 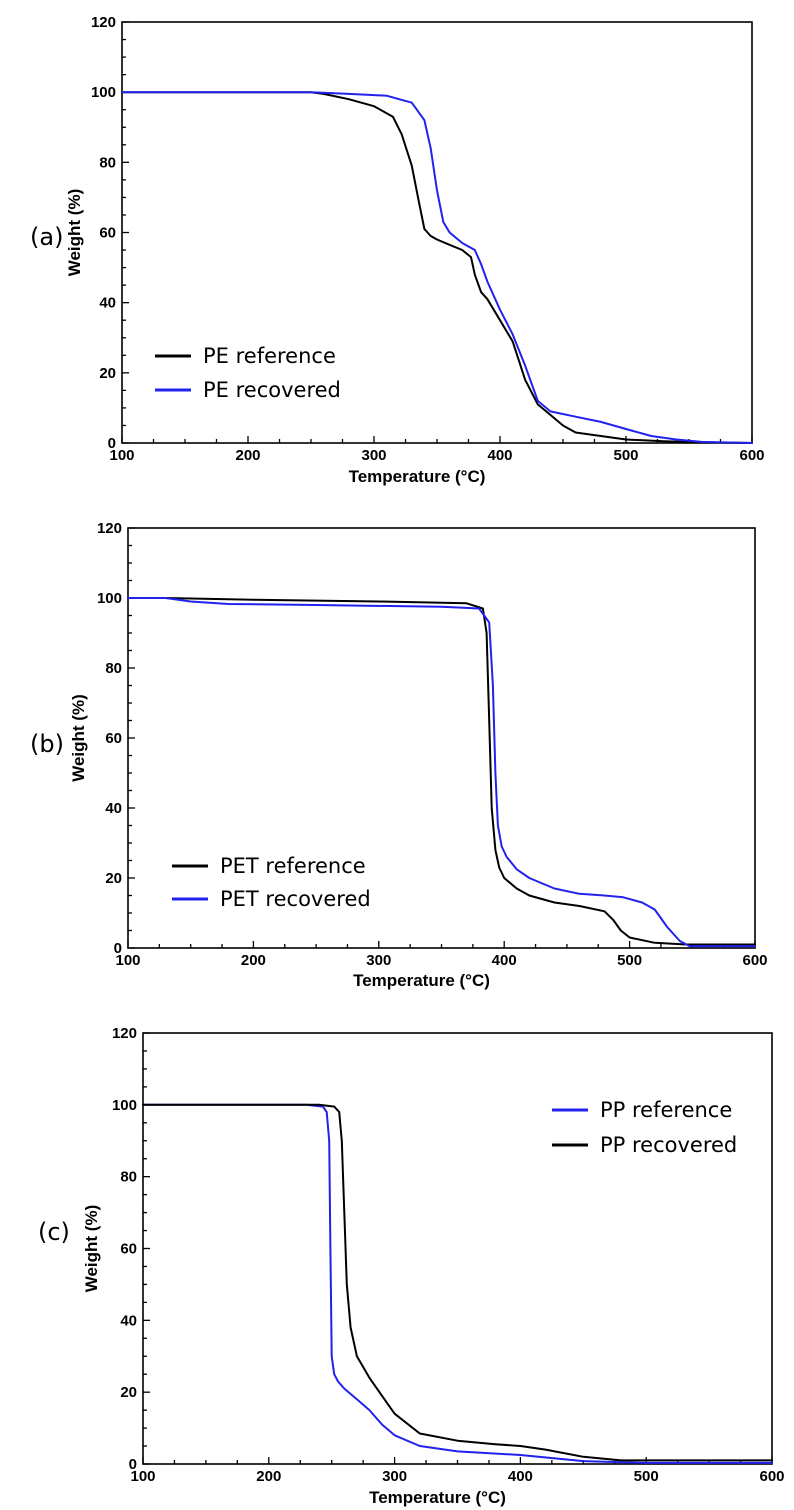 I want to click on panel-label: (c), so click(x=54, y=1232).